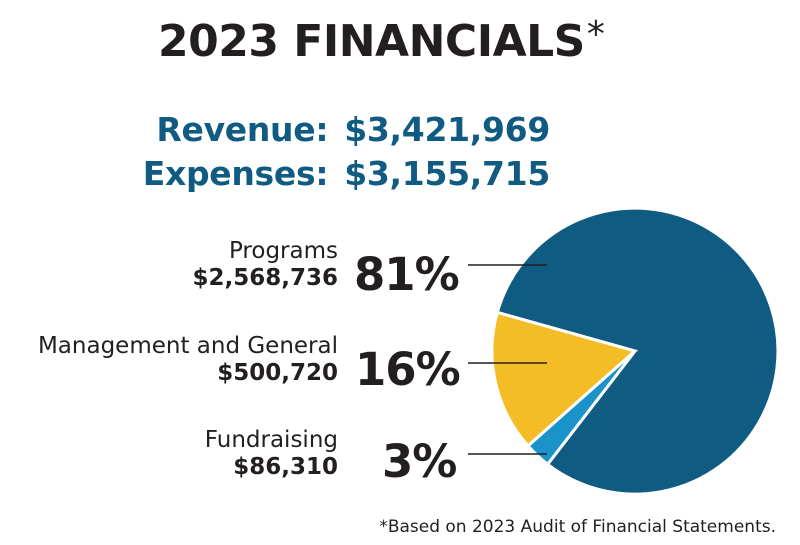 The width and height of the screenshot is (800, 545). Describe the element at coordinates (371, 41) in the screenshot. I see `title-text: 2023 FINANCIALS` at that location.